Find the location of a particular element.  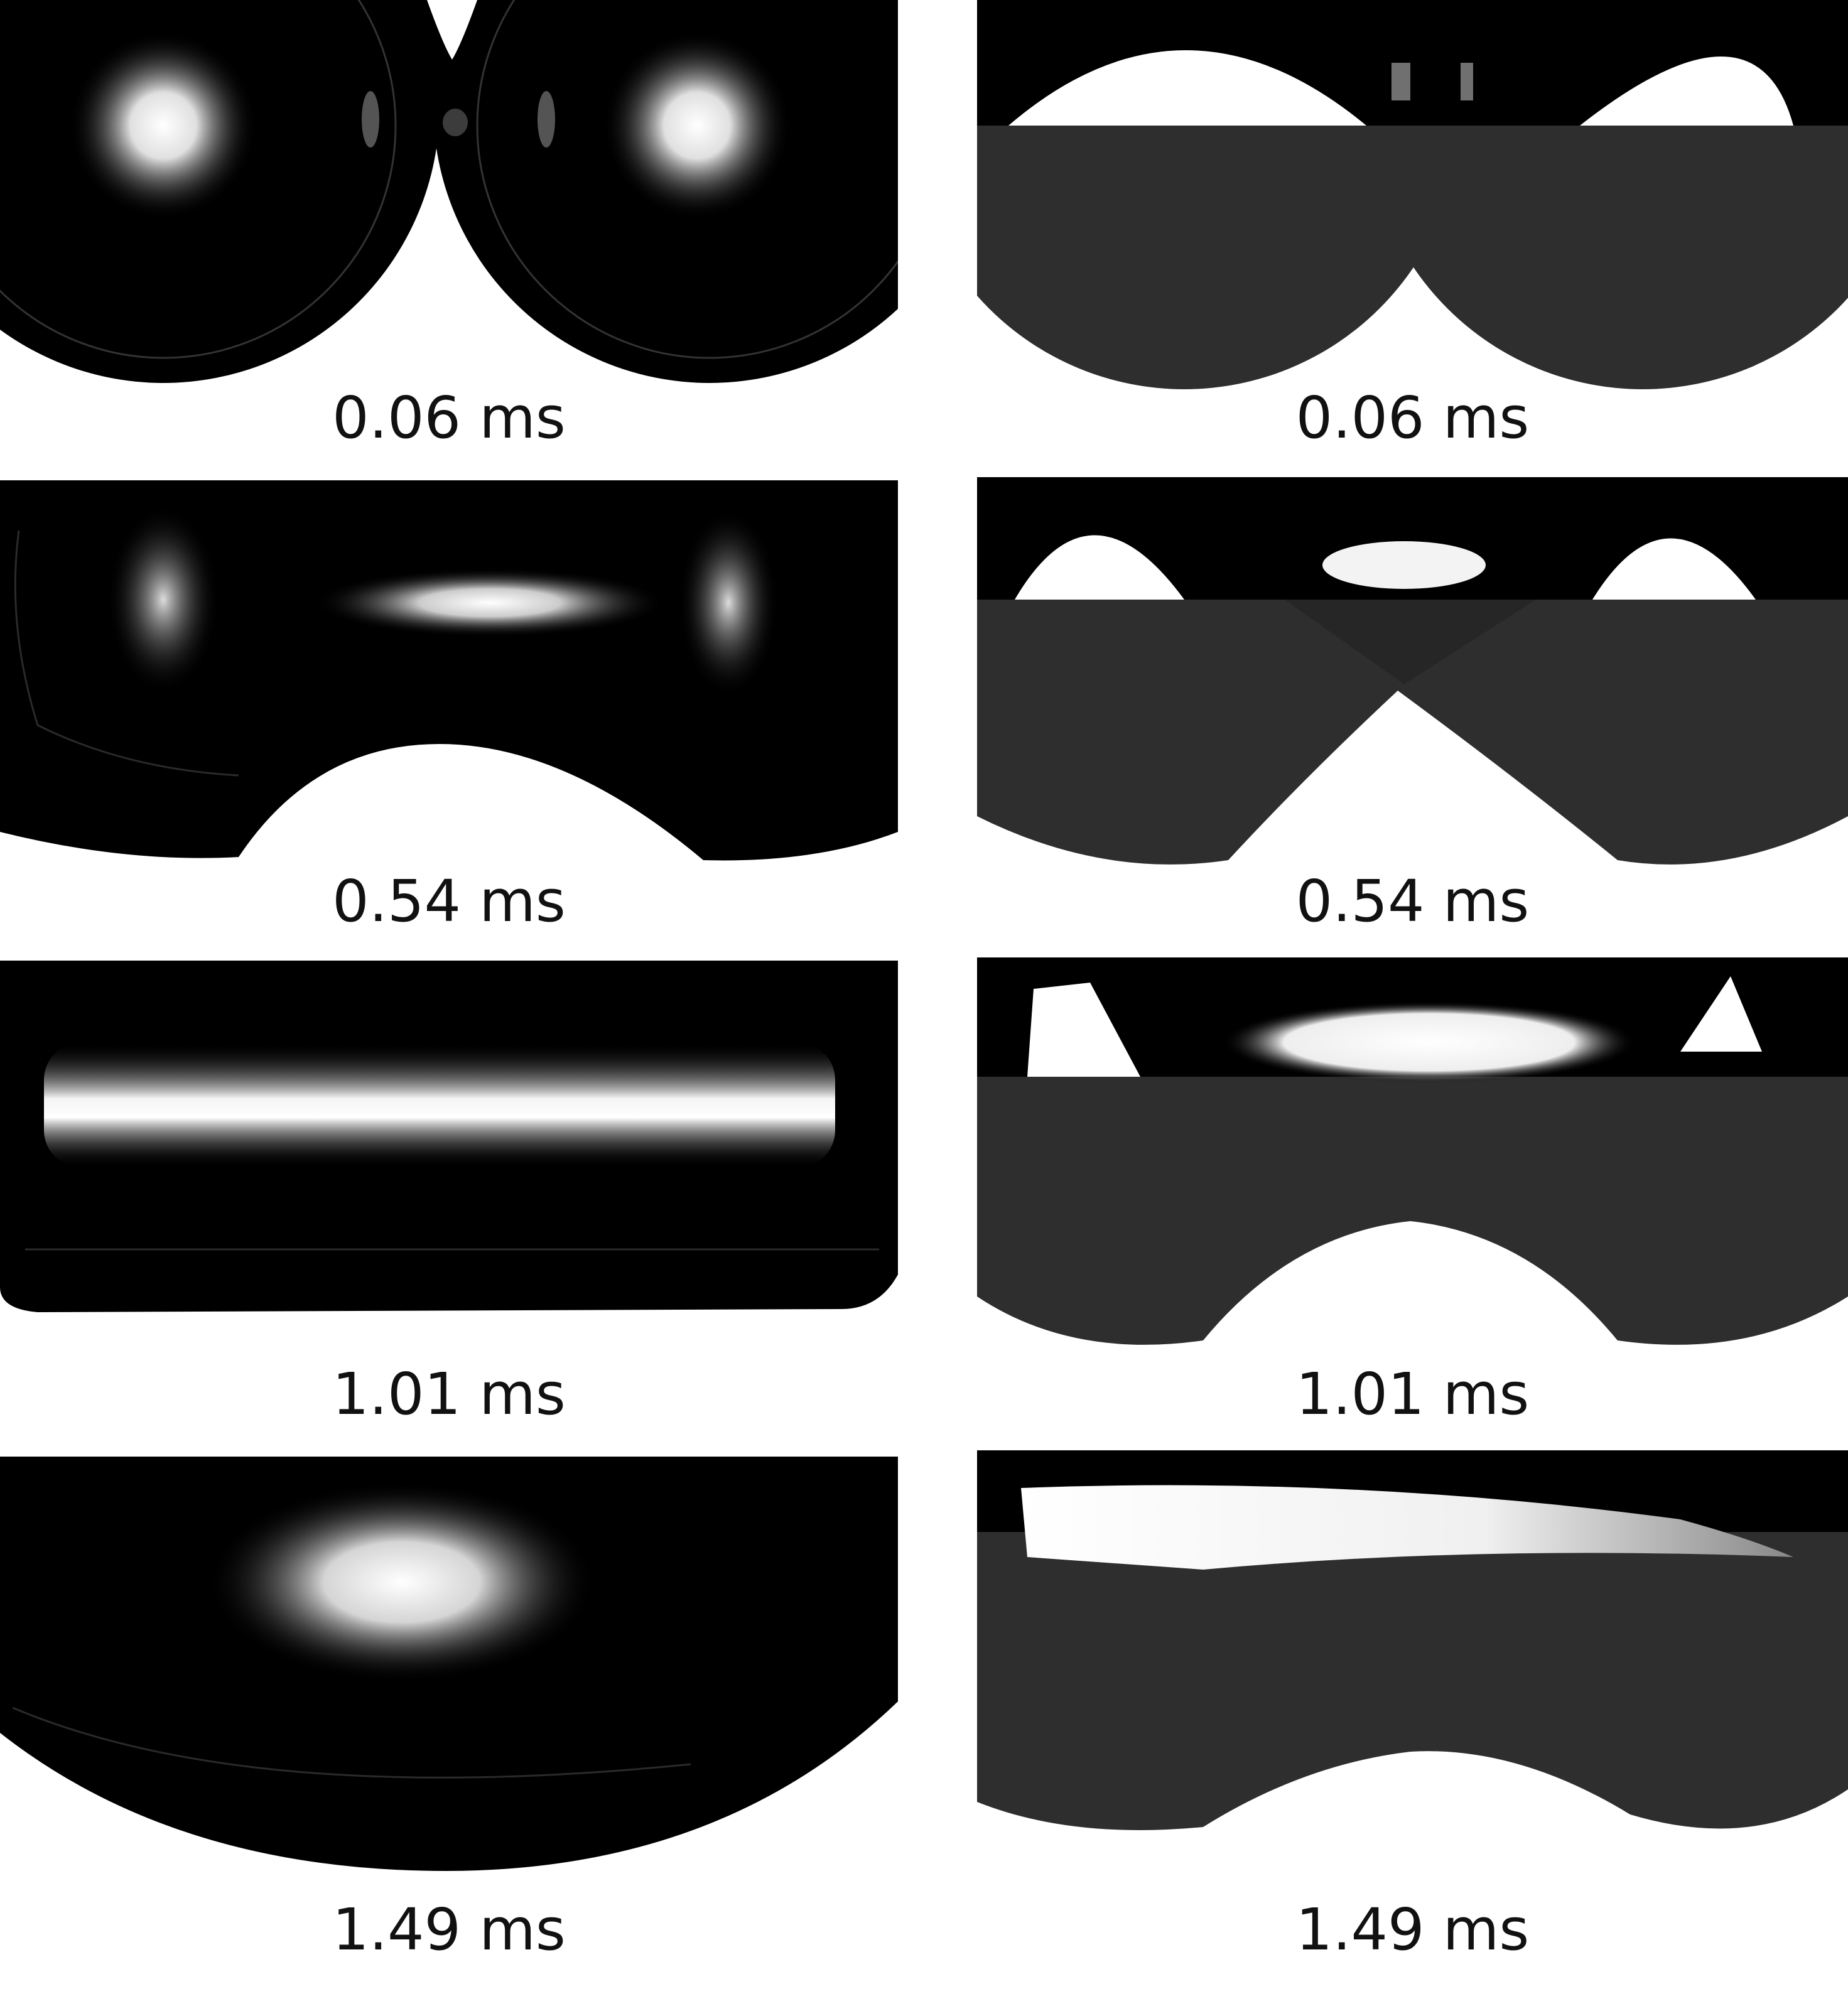

timestamp-right-3: 1.01 ms is located at coordinates (1412, 1394).